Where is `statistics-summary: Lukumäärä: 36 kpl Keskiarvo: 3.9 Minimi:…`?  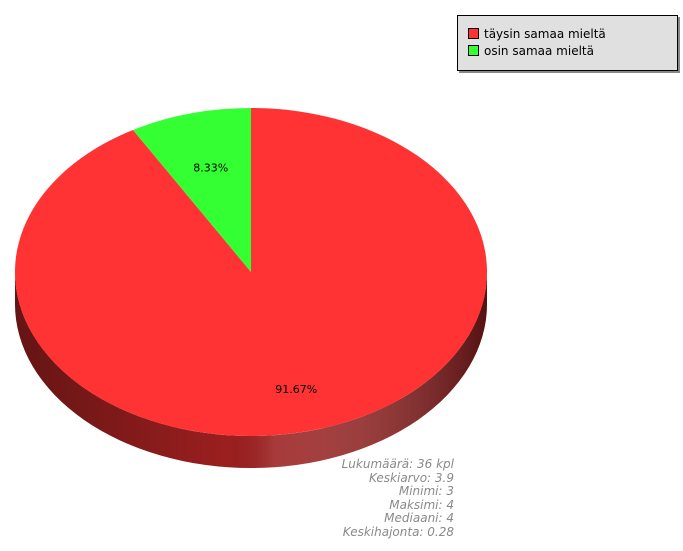
statistics-summary: Lukumäärä: 36 kpl Keskiarvo: 3.9 Minimi:… is located at coordinates (397, 498).